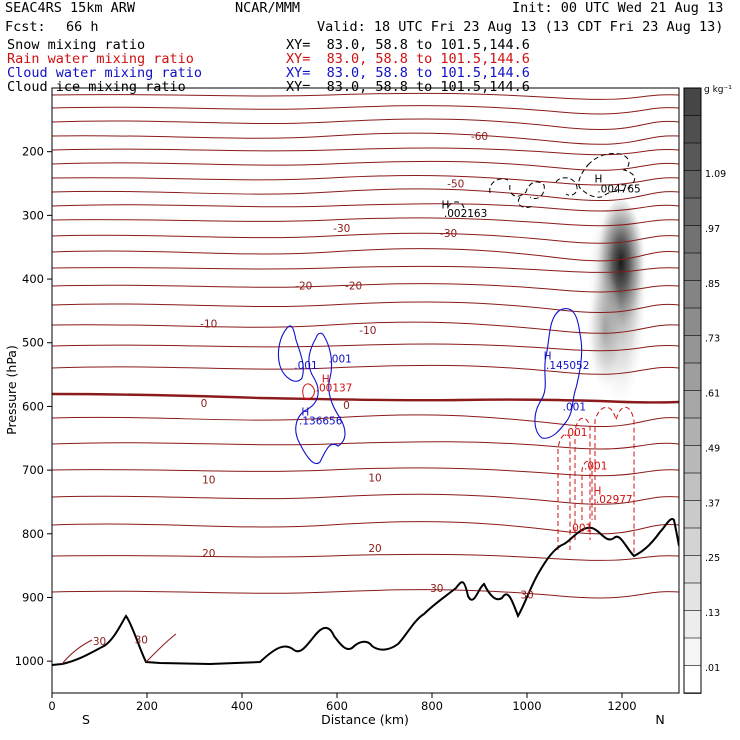 This screenshot has width=740, height=740. What do you see at coordinates (456, 205) in the screenshot?
I see `snow-contour` at bounding box center [456, 205].